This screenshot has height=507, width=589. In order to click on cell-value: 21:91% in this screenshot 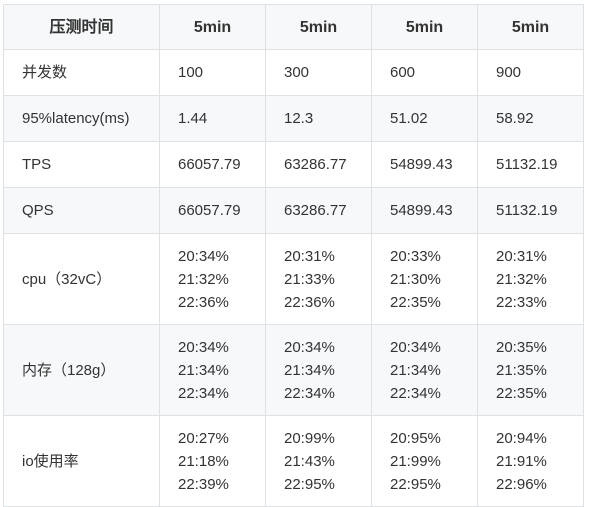, I will do `click(521, 461)`.